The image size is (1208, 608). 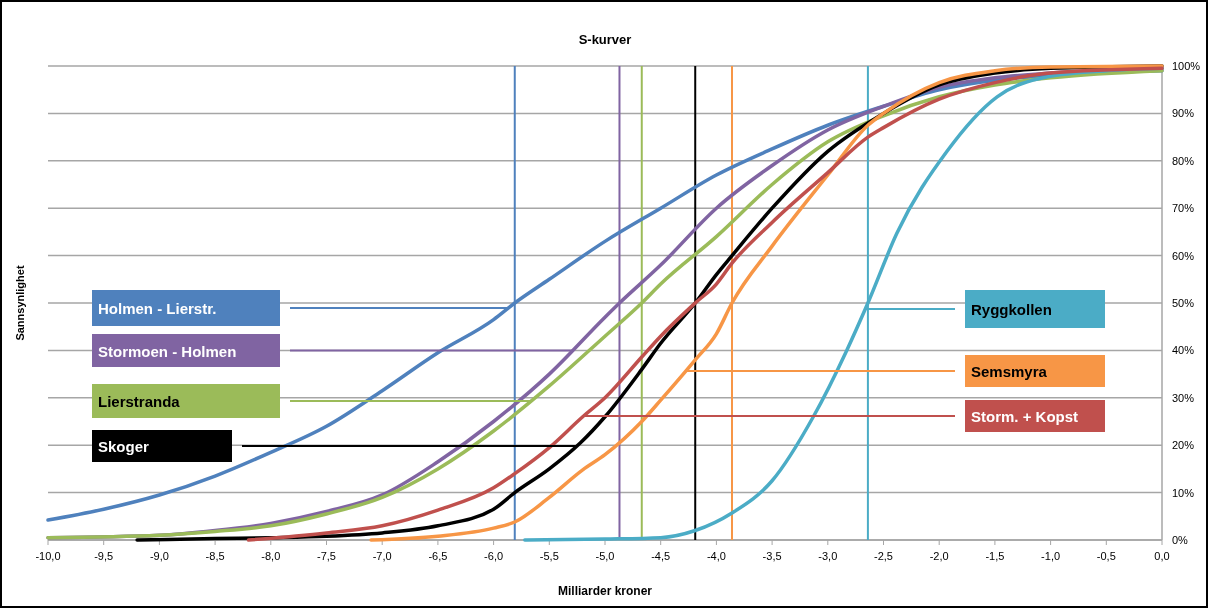 What do you see at coordinates (995, 556) in the screenshot?
I see `x-tick-label: -1,5` at bounding box center [995, 556].